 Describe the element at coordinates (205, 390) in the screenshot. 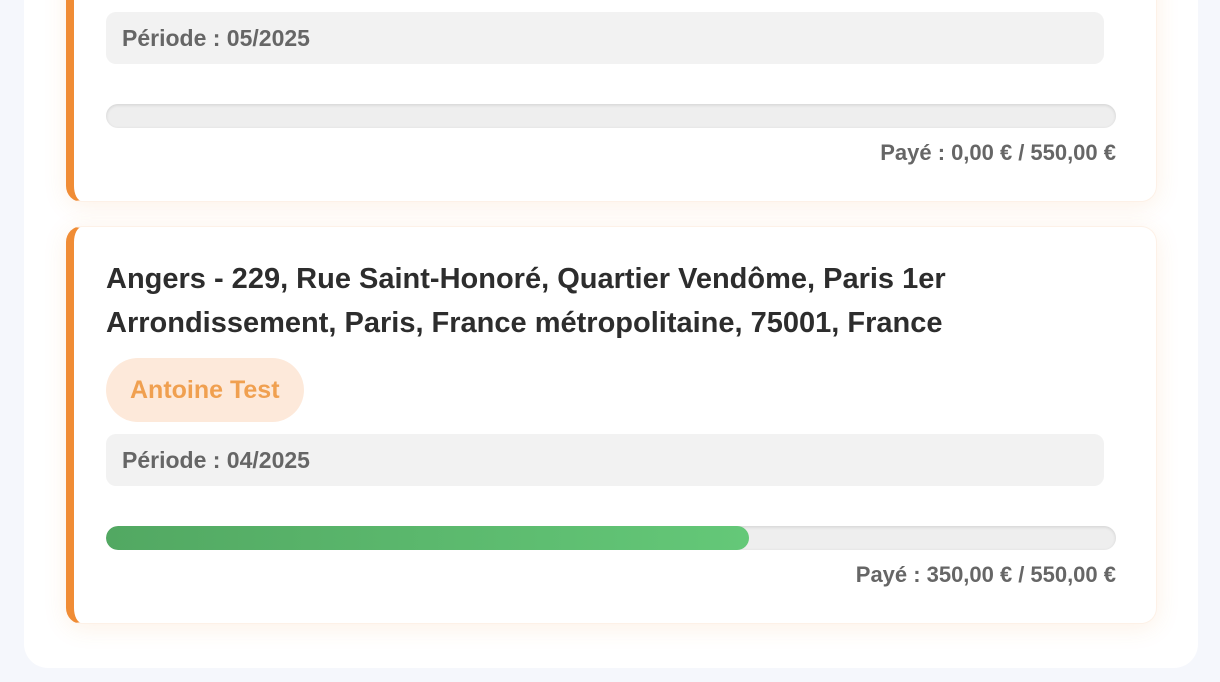

I see `tenant-tag: Antoine Test` at that location.